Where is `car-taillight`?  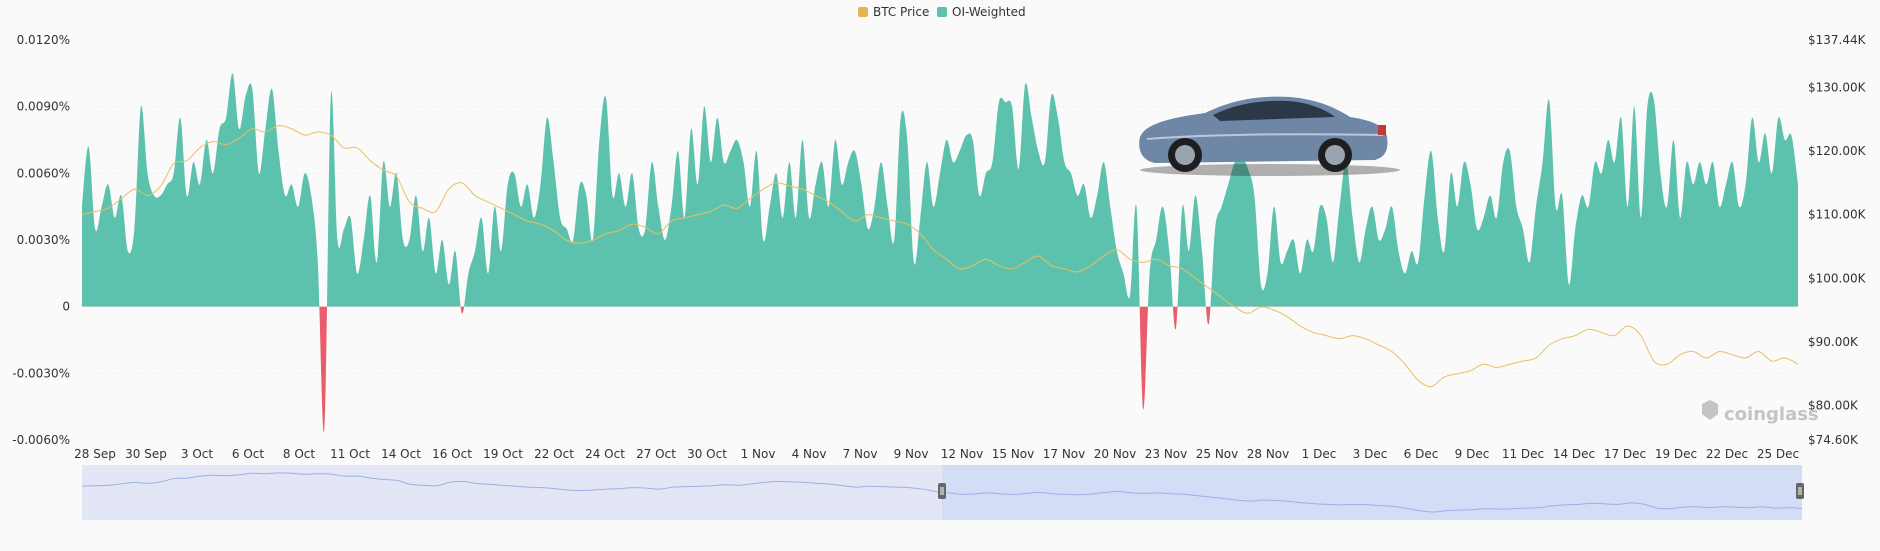
car-taillight is located at coordinates (1382, 130).